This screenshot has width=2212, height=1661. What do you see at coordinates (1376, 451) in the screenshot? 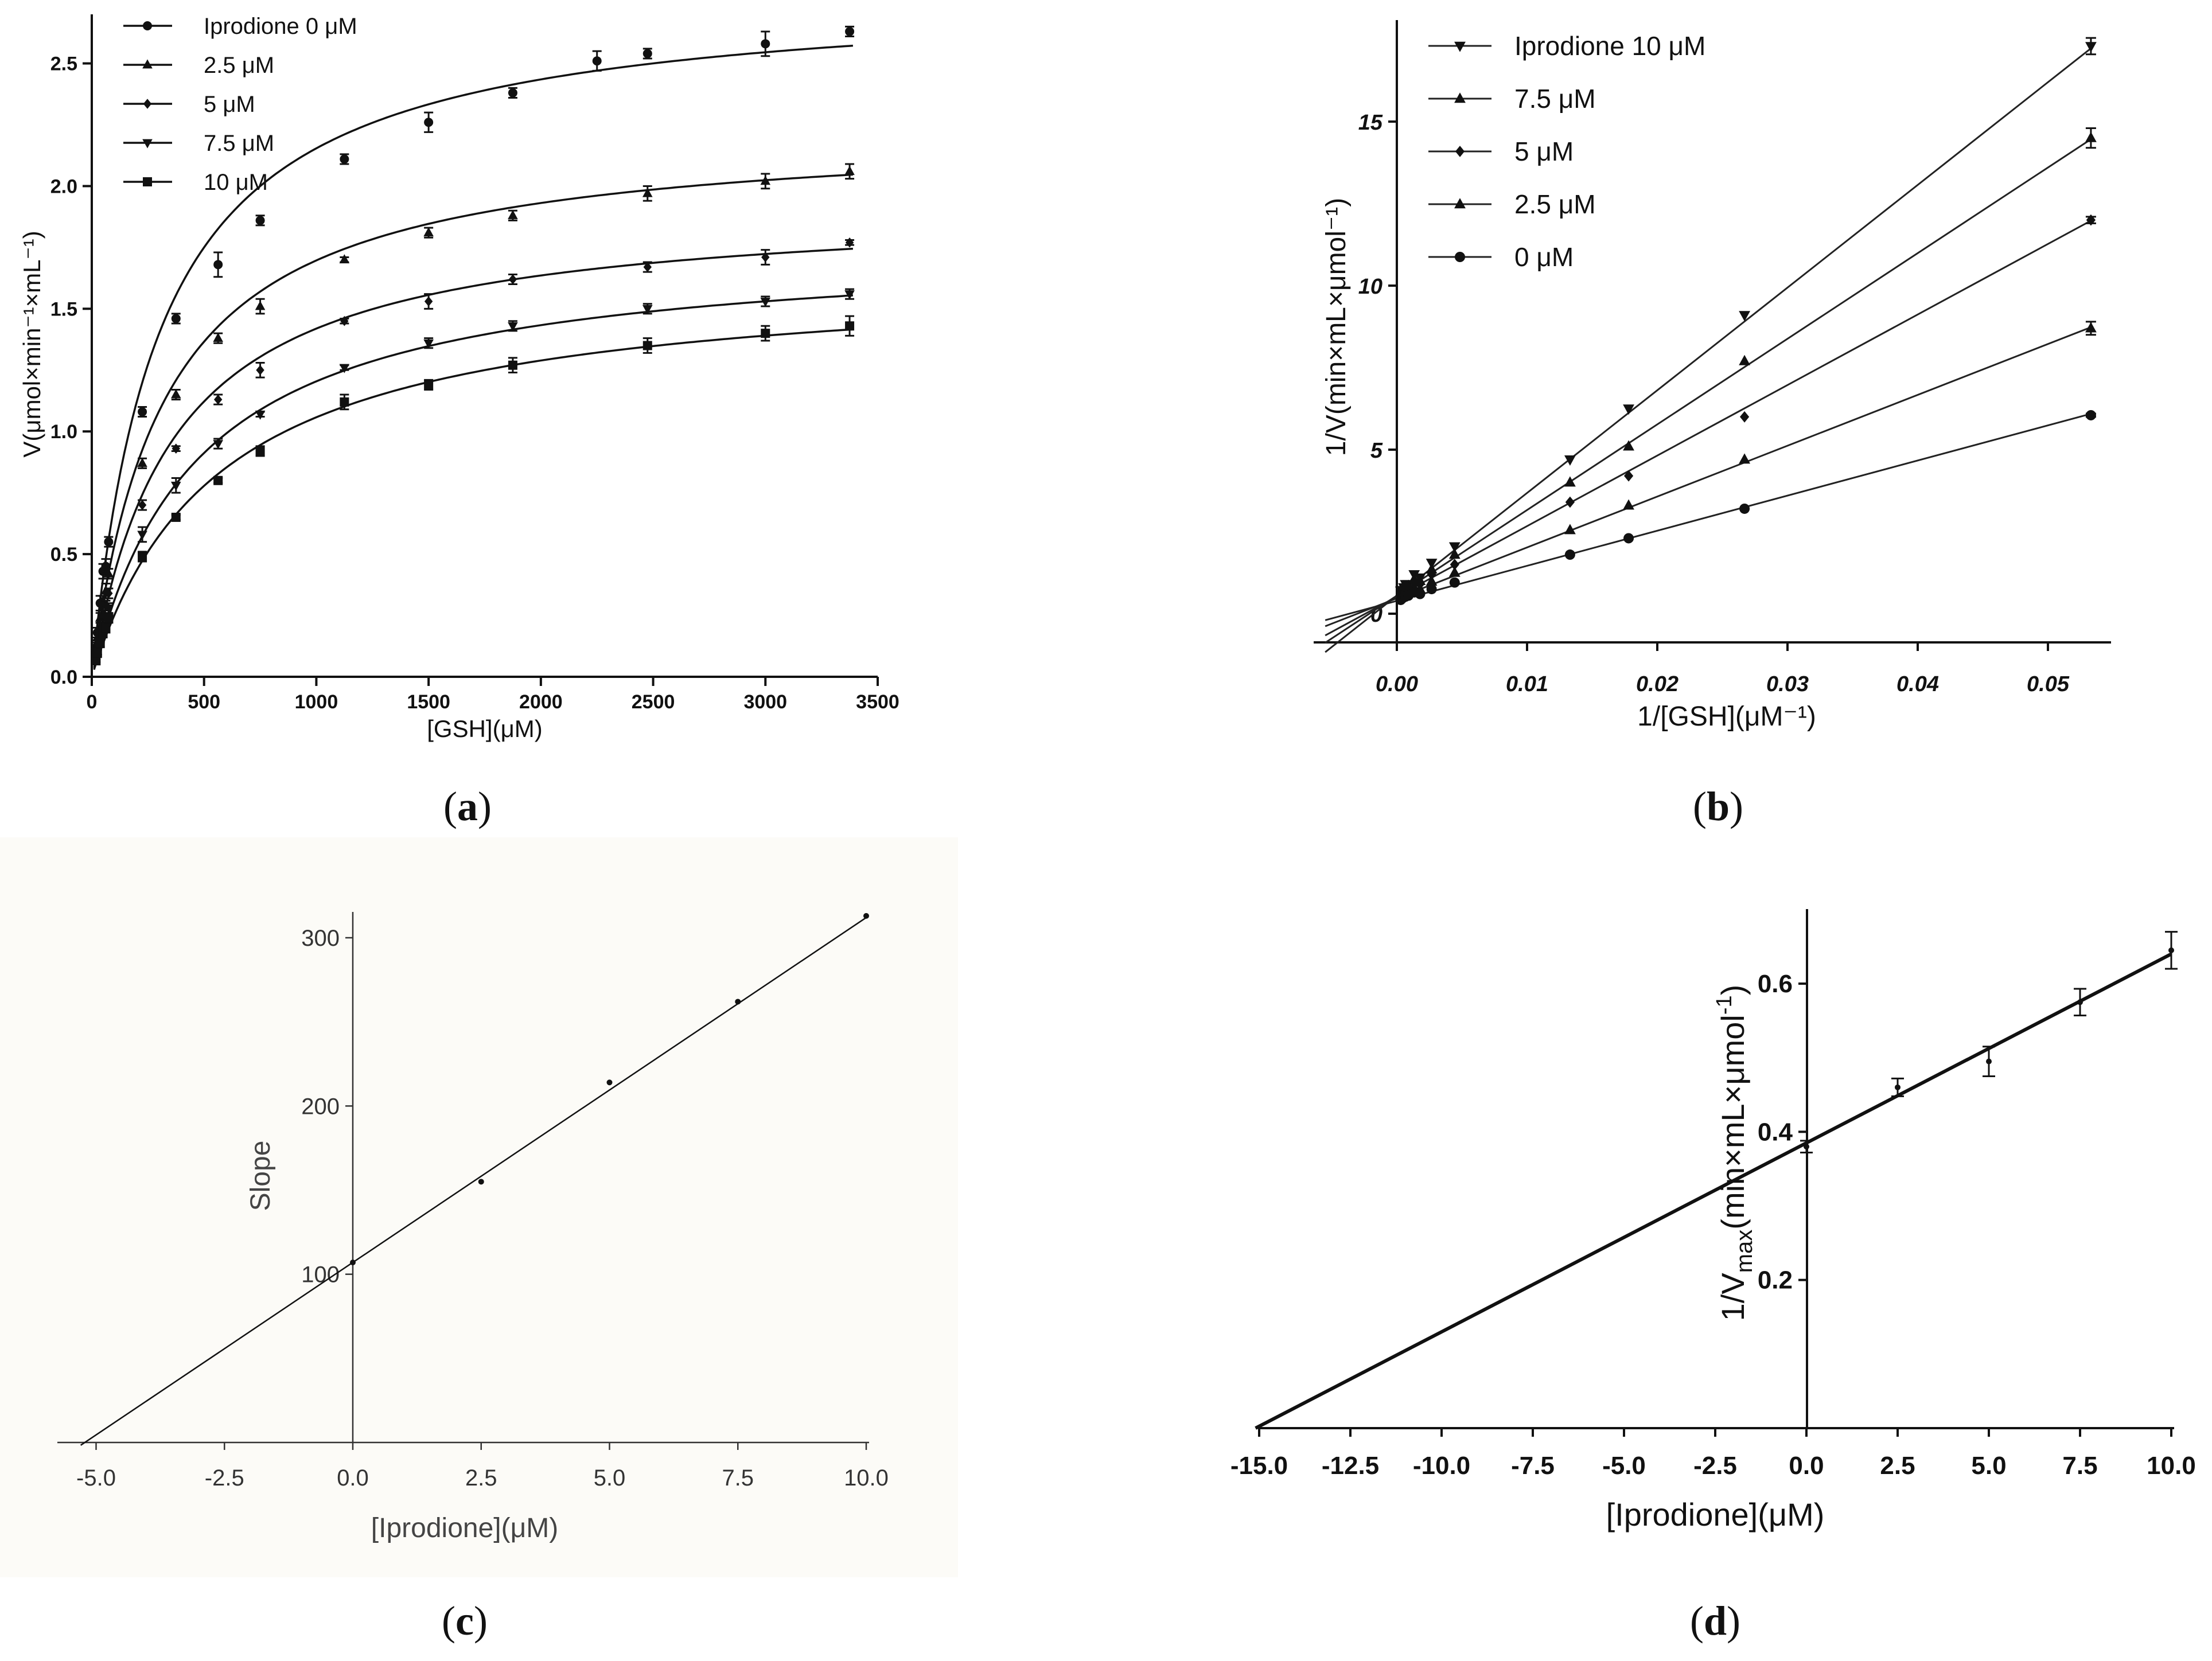
I see `panel-b-y-tick-label: 5` at bounding box center [1376, 451].